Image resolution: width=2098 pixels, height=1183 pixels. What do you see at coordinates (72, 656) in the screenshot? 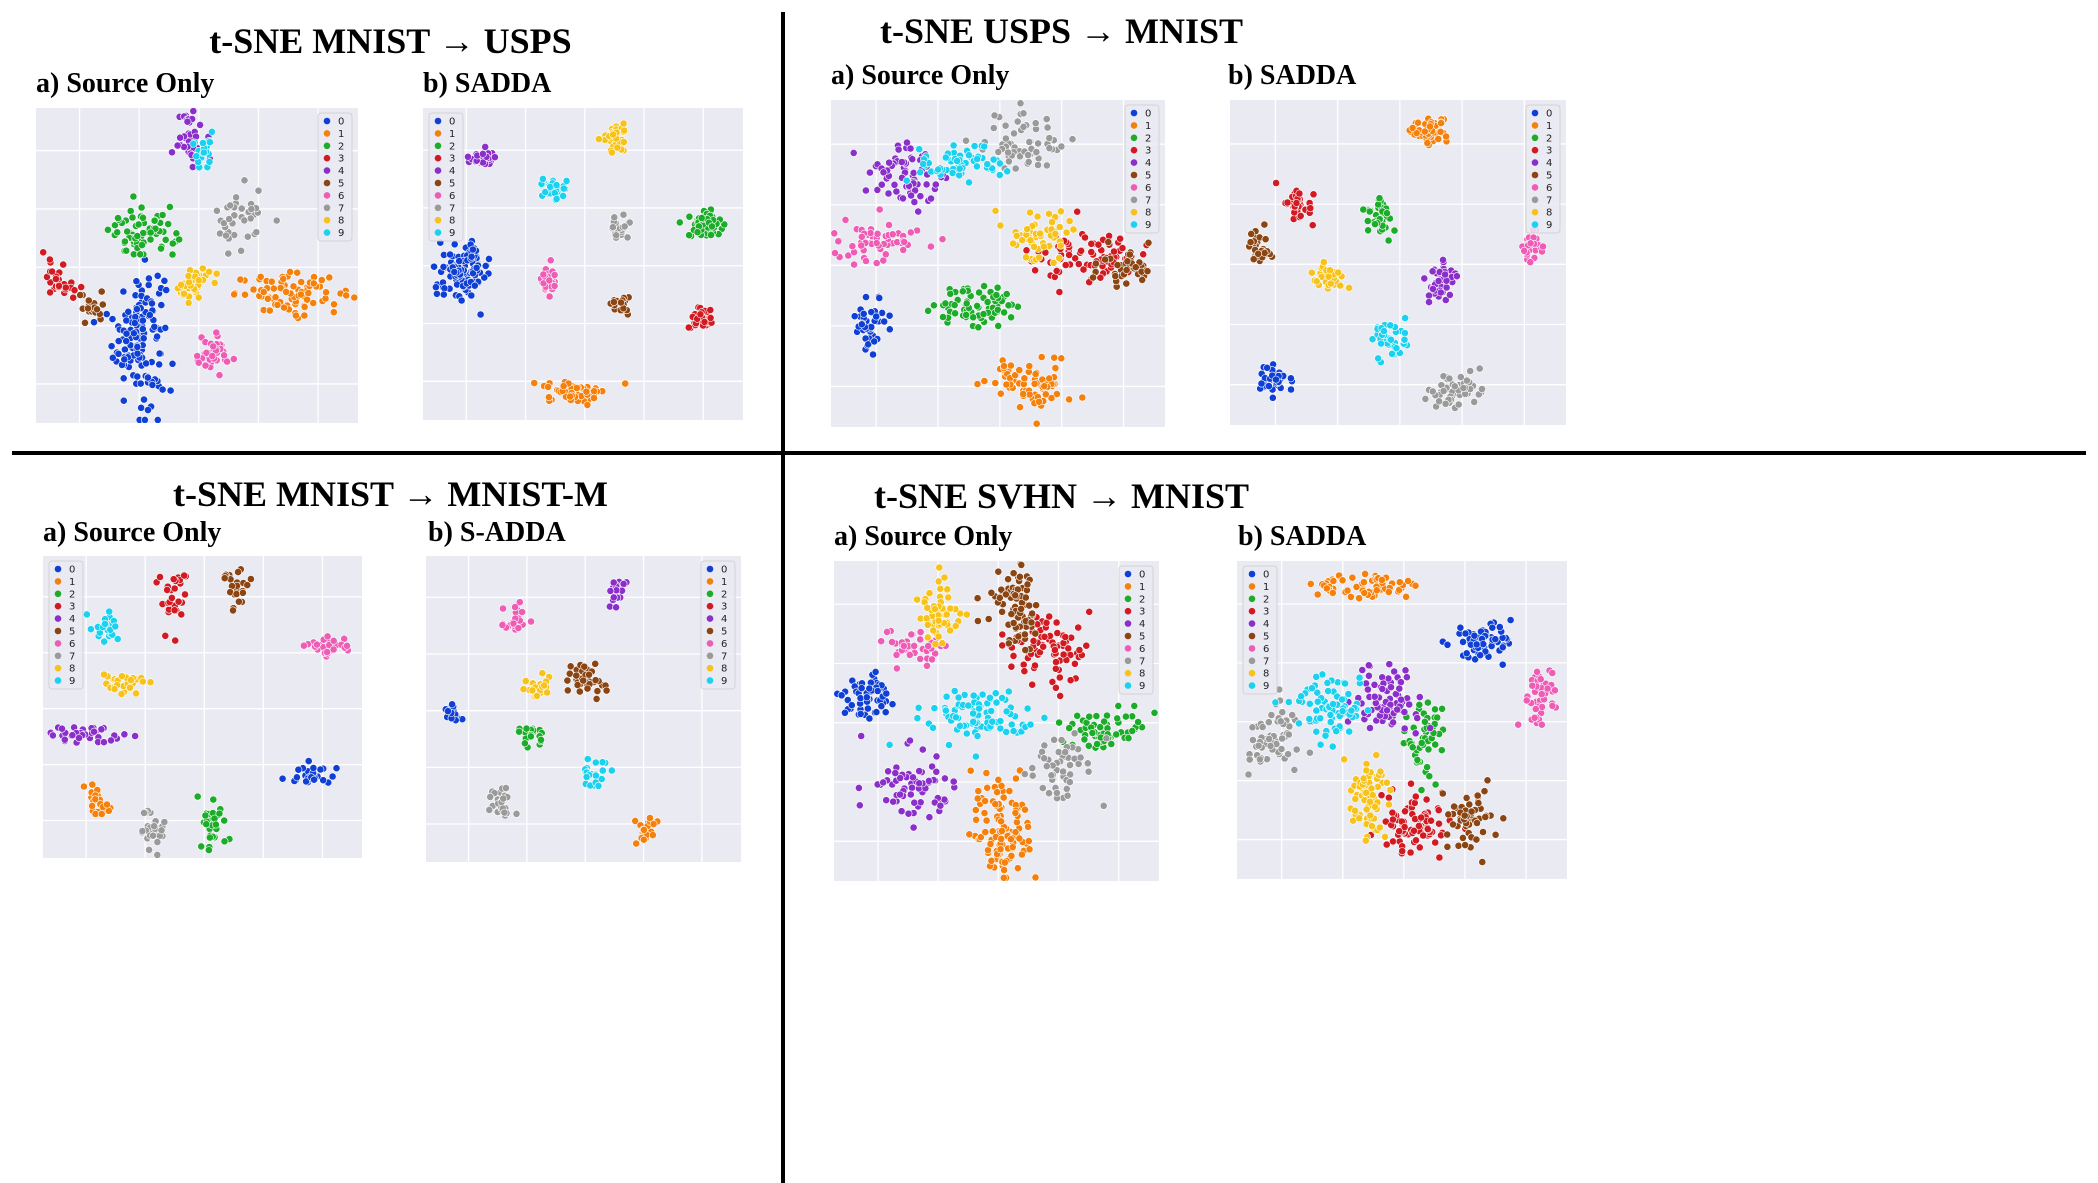
I see `legend-label-7: 7` at bounding box center [72, 656].